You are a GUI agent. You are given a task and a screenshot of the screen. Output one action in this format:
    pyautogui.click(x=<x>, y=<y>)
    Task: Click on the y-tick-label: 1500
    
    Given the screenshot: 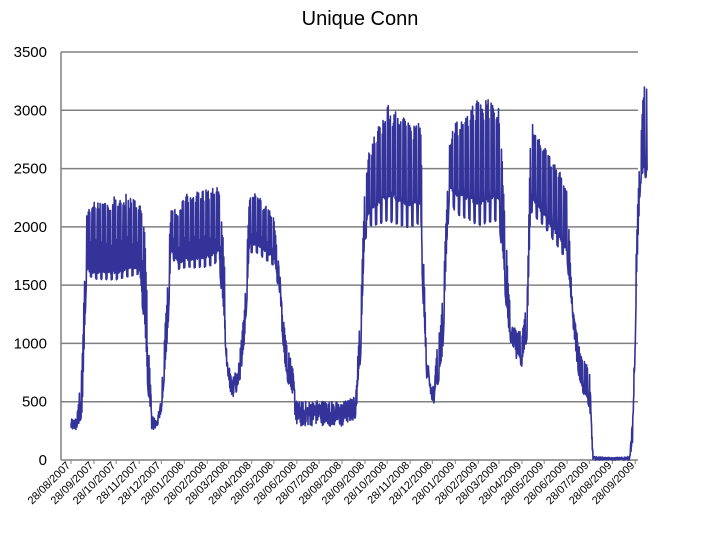 What is the action you would take?
    pyautogui.click(x=30, y=285)
    